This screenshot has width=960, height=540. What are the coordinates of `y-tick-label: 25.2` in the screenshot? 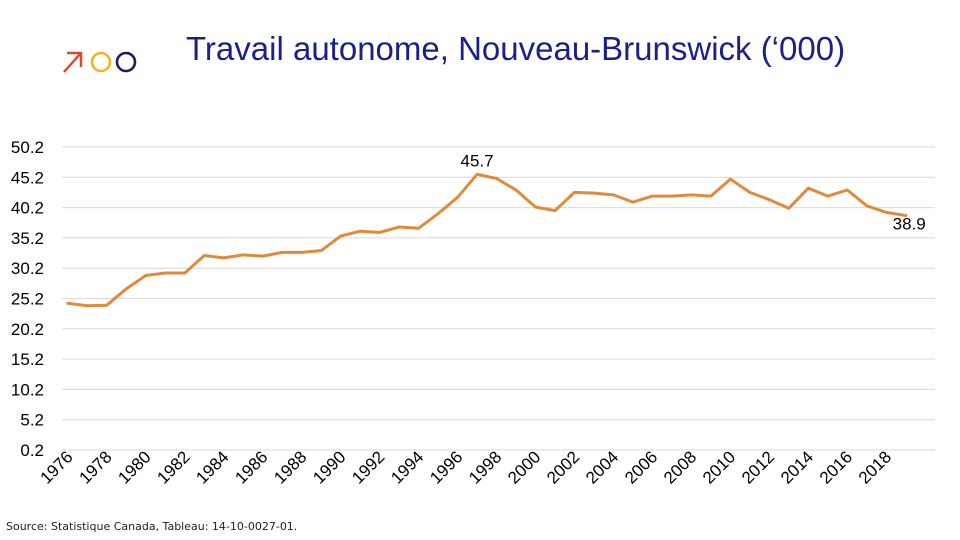 It's located at (27, 299).